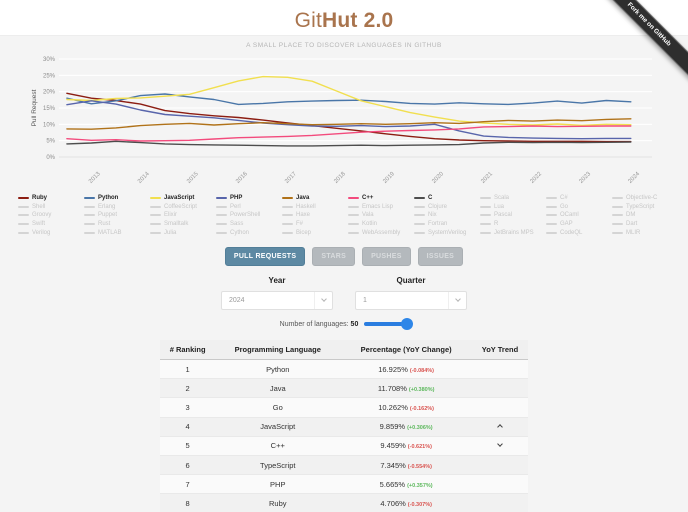  Describe the element at coordinates (278, 484) in the screenshot. I see `language-cell: PHP` at that location.